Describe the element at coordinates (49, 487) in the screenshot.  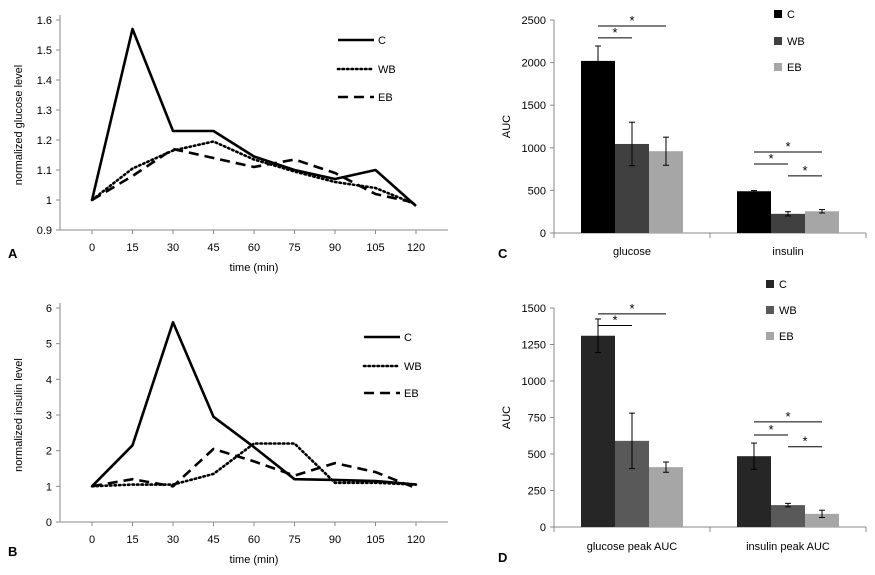
I see `b-y-tick-label: 1` at that location.